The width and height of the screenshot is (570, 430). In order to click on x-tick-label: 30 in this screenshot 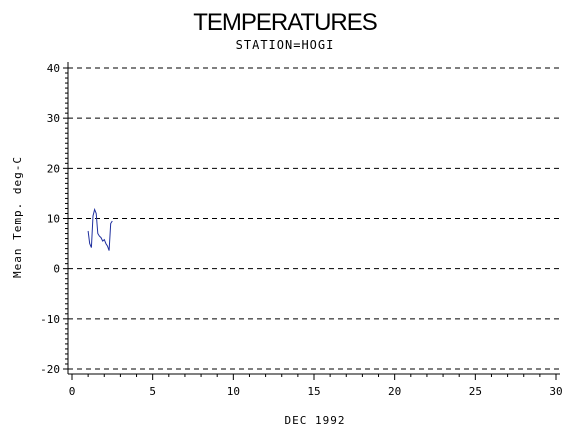, I will do `click(555, 391)`.